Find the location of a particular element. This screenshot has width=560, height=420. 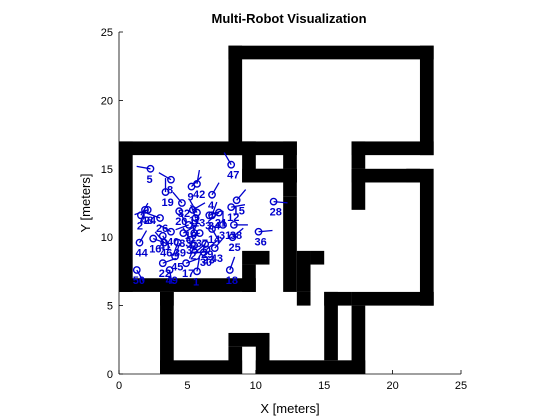

wall-low-notch-left is located at coordinates (235, 360).